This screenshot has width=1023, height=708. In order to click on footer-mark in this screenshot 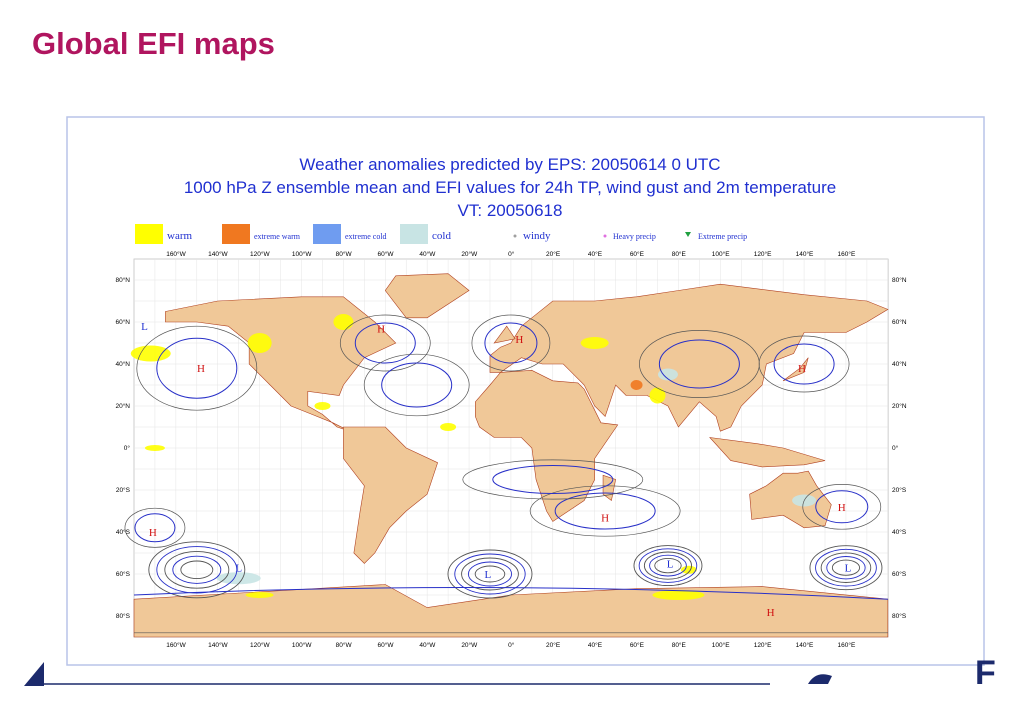, I will do `click(34, 674)`.